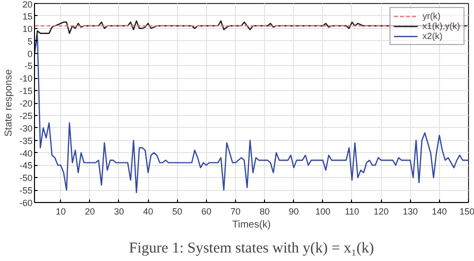 The height and width of the screenshot is (261, 474). Describe the element at coordinates (26, 115) in the screenshot. I see `y-tick-label: -25` at that location.